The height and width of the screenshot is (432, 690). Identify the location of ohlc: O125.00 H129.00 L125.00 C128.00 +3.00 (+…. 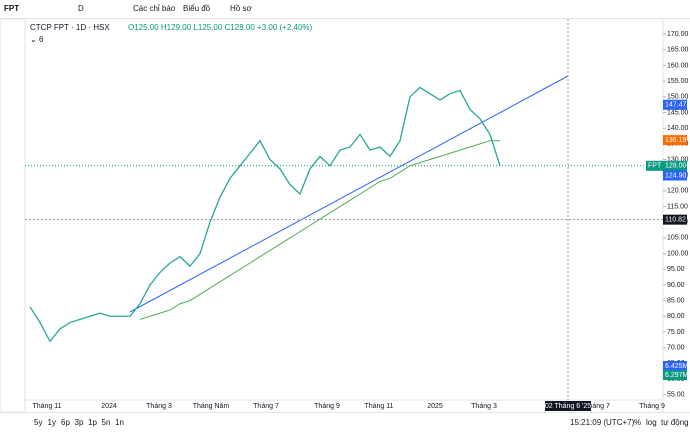
(220, 27).